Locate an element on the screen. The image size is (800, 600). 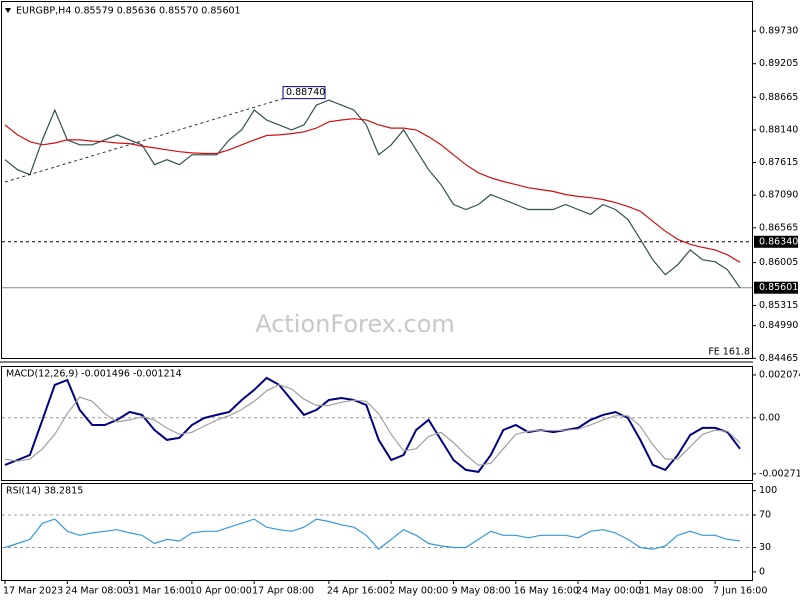
x-tick-label: 24 May 00:00 is located at coordinates (608, 591).